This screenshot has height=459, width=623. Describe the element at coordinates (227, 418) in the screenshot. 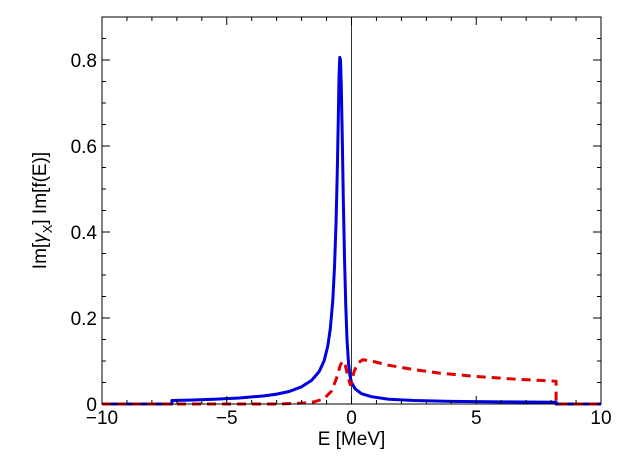

I see `x-tick-label: −5` at that location.